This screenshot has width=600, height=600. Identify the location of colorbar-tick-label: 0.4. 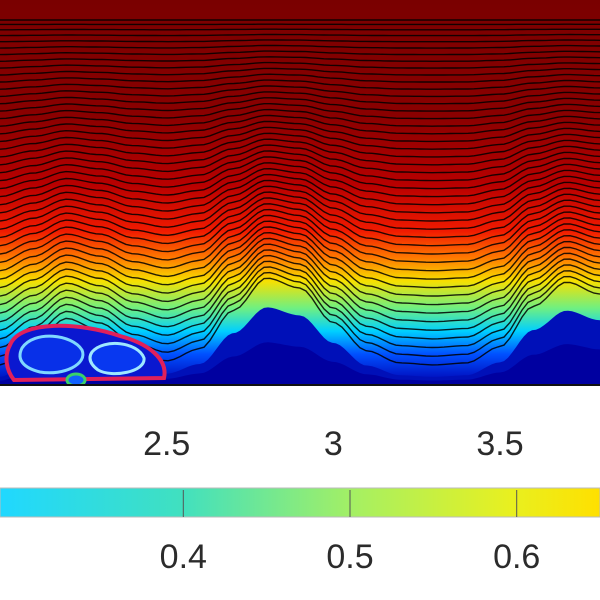
(183, 557).